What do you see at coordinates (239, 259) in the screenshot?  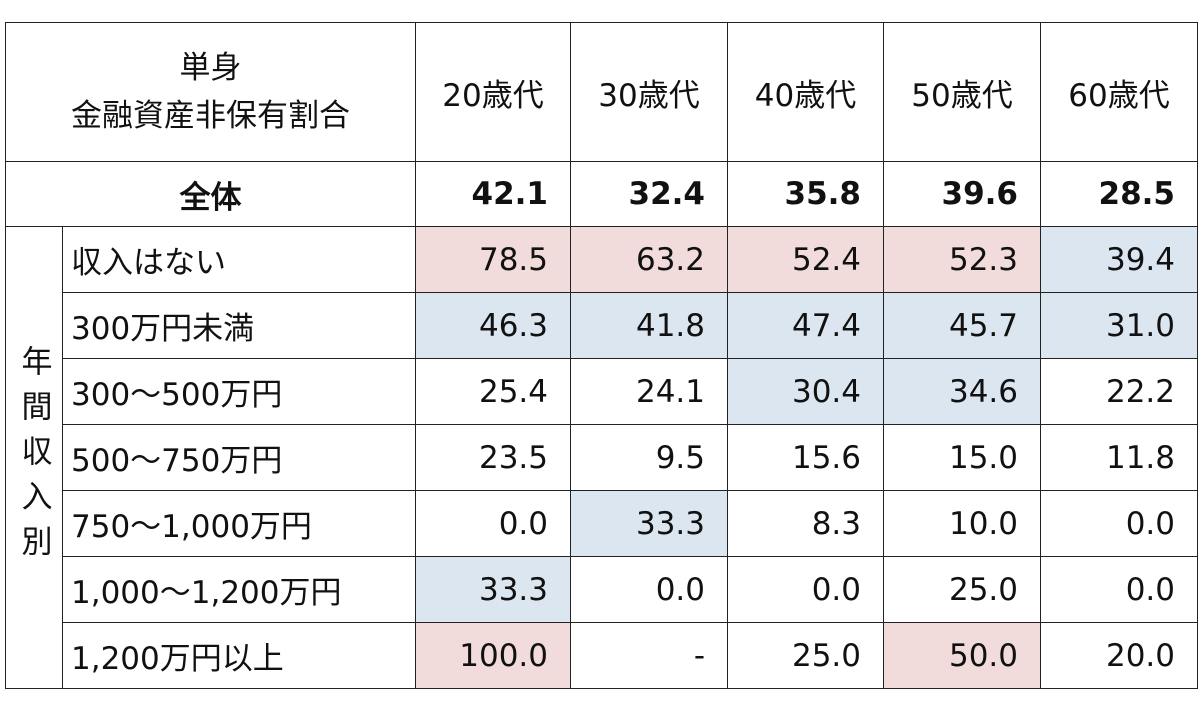 I see `row-label: 収入はない` at bounding box center [239, 259].